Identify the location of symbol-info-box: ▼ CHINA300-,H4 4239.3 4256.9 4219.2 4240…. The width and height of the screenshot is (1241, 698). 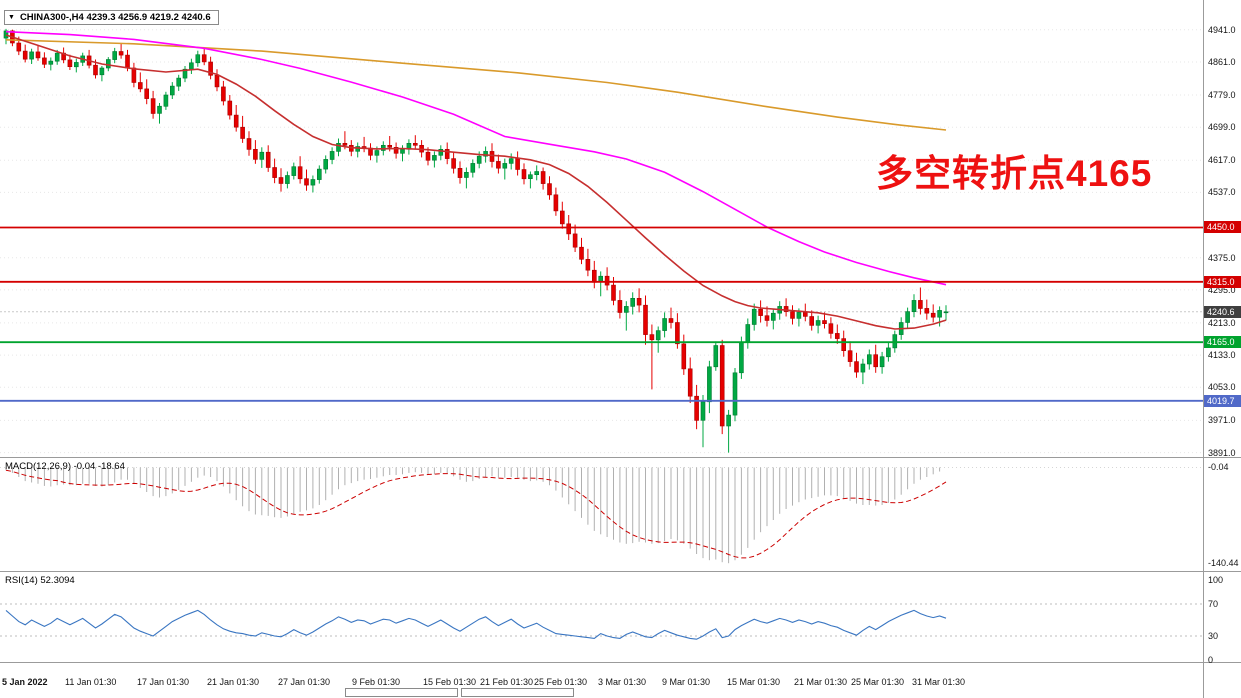
(111, 17).